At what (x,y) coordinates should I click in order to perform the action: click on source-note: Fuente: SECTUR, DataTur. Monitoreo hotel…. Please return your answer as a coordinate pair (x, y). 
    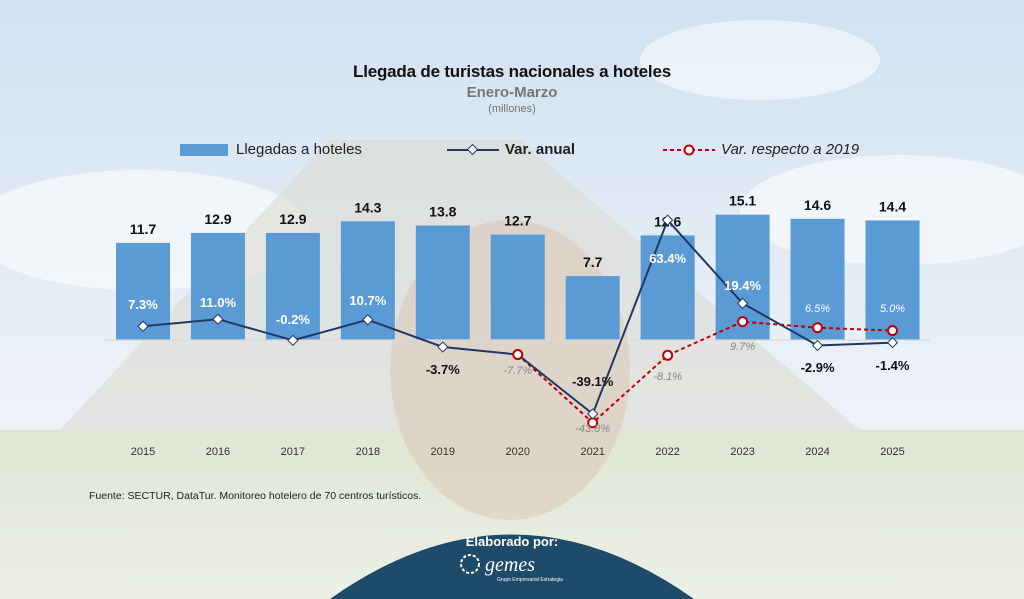
    Looking at the image, I should click on (255, 496).